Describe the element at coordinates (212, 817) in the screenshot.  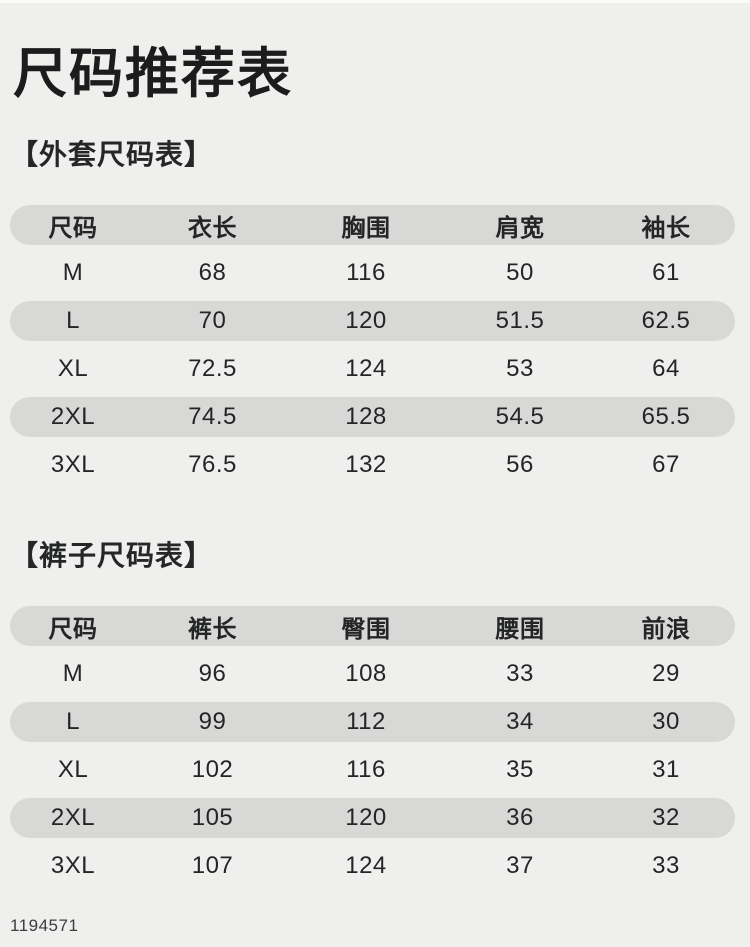
I see `cell-value: 105` at that location.